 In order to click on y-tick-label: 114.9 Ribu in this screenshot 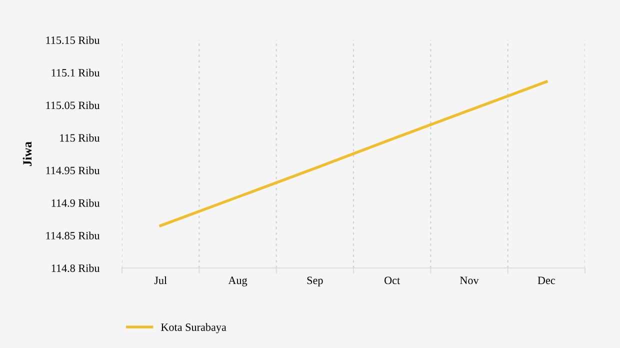, I will do `click(76, 203)`.